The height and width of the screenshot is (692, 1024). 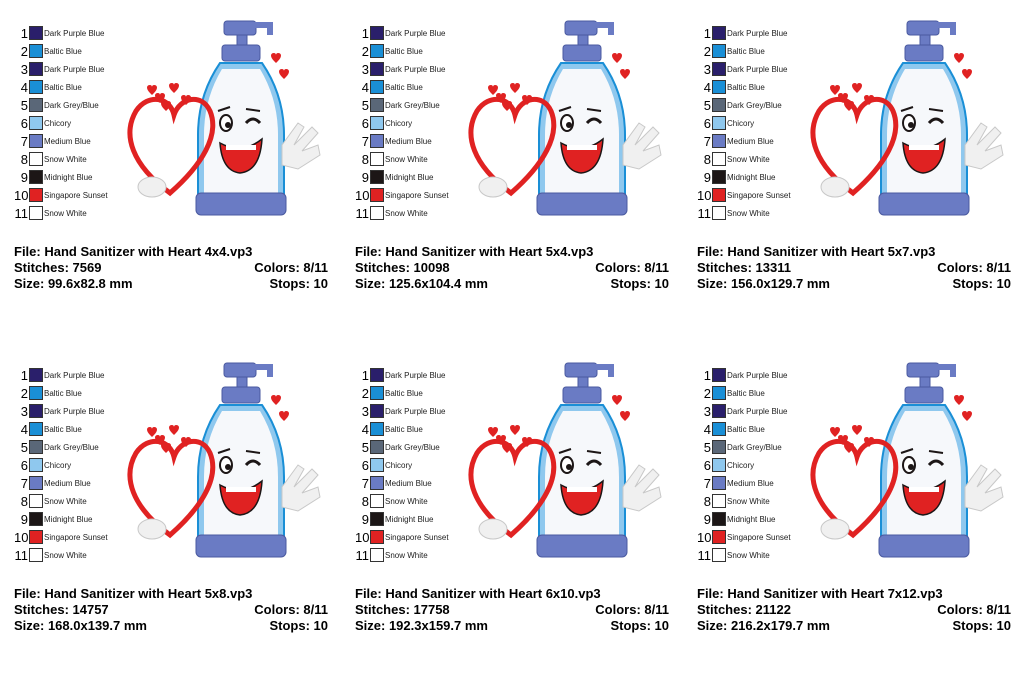 What do you see at coordinates (74, 376) in the screenshot?
I see `color-row: 1 Dark Purple Blue` at bounding box center [74, 376].